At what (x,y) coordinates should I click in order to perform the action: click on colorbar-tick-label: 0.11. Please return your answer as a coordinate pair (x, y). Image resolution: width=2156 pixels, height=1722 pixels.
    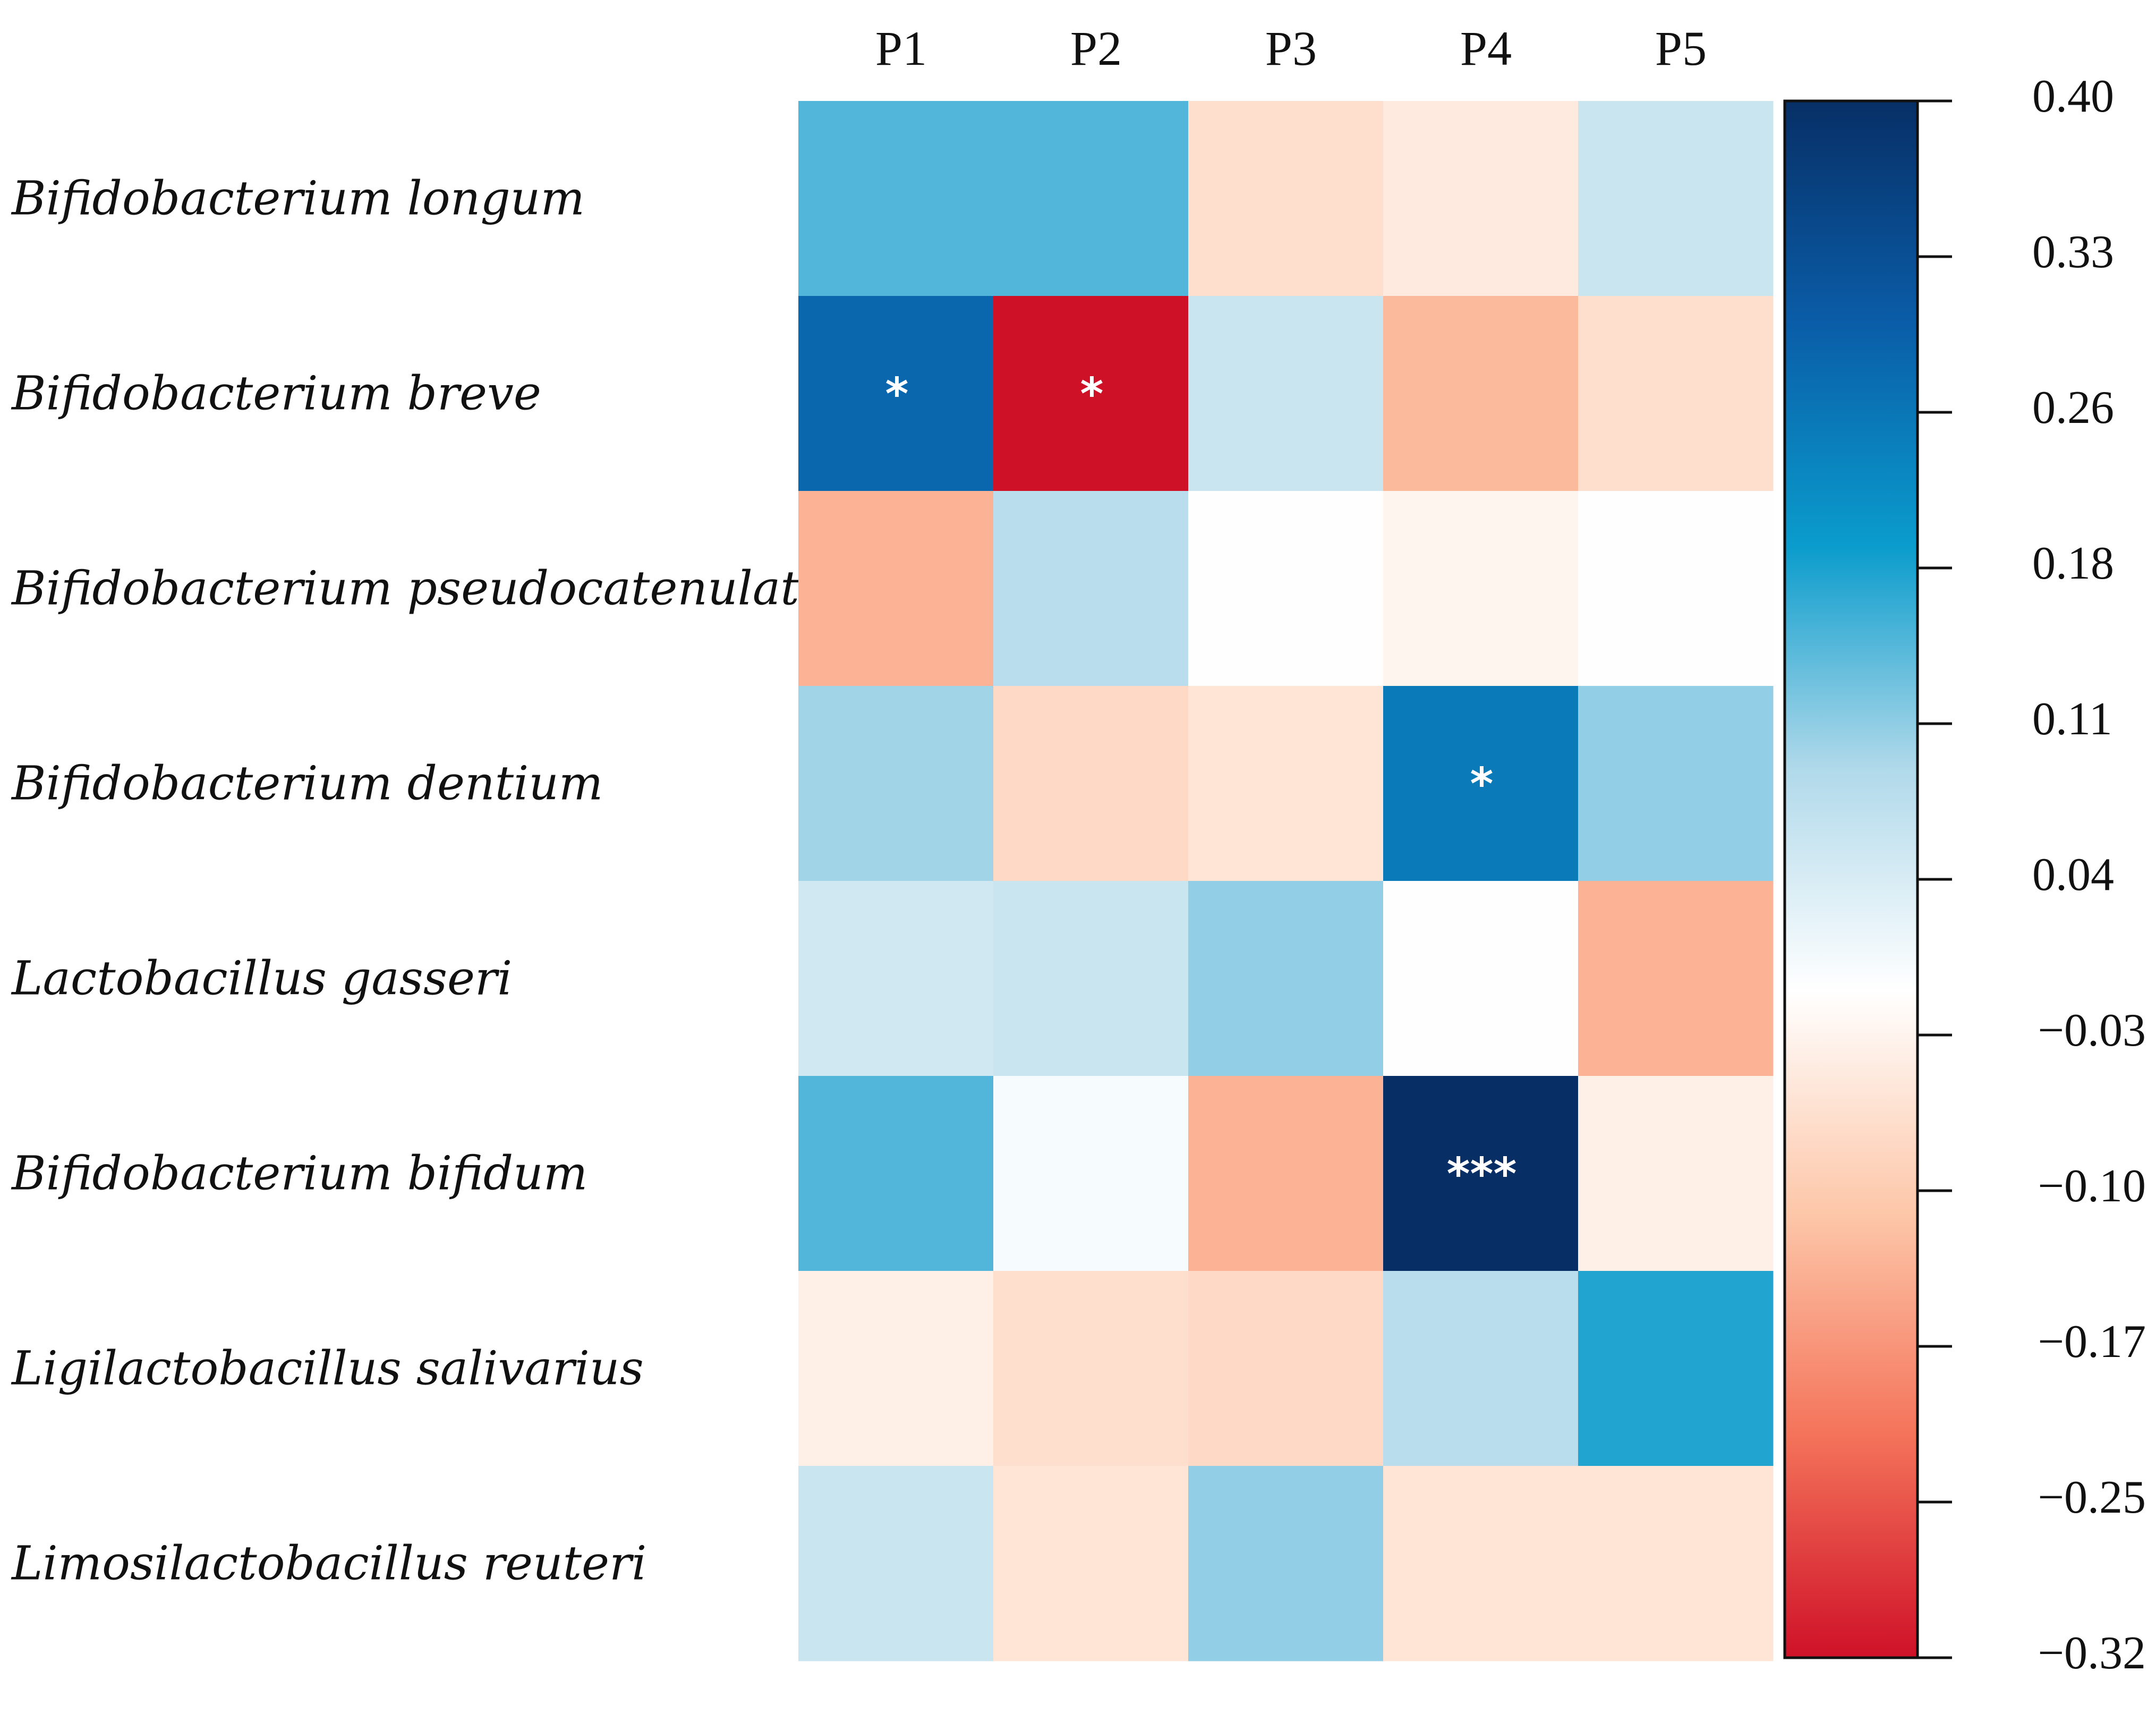
    Looking at the image, I should click on (2072, 719).